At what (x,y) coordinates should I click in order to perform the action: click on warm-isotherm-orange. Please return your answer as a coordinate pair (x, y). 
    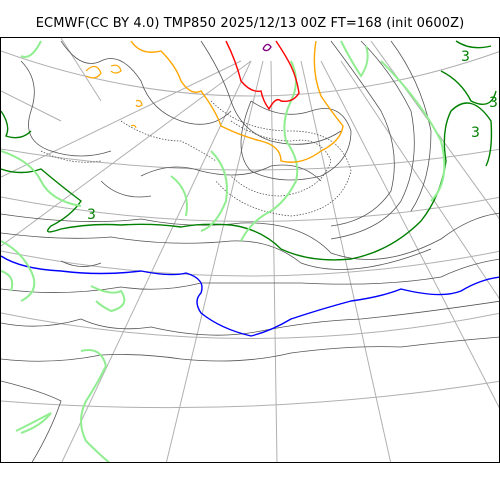
    Looking at the image, I should click on (237, 101).